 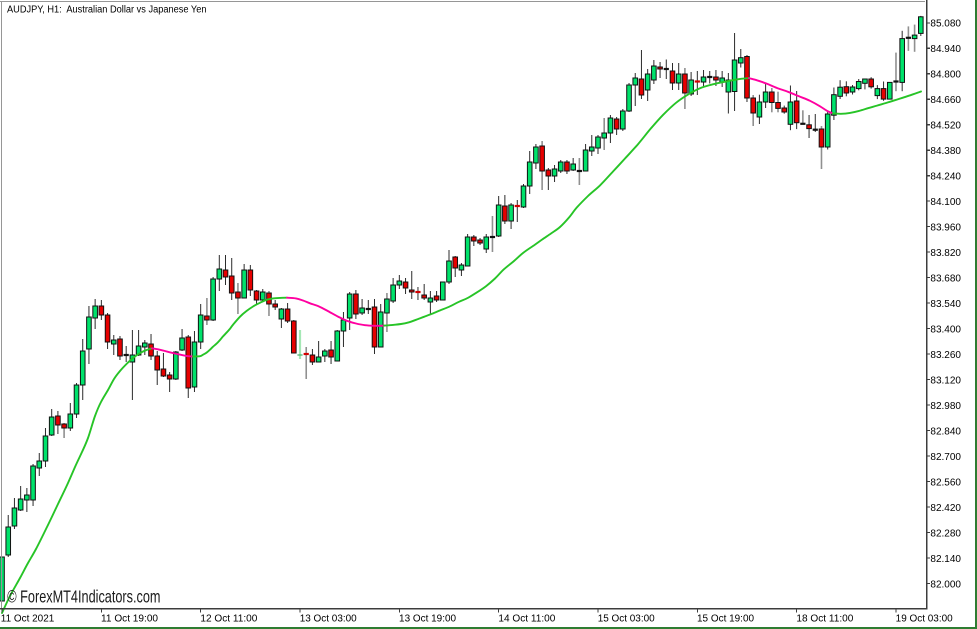 I want to click on svg-text: 84.940, so click(x=945, y=49).